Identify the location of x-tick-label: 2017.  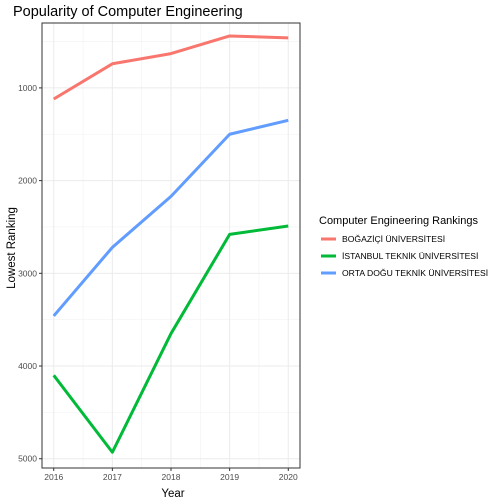
(112, 477).